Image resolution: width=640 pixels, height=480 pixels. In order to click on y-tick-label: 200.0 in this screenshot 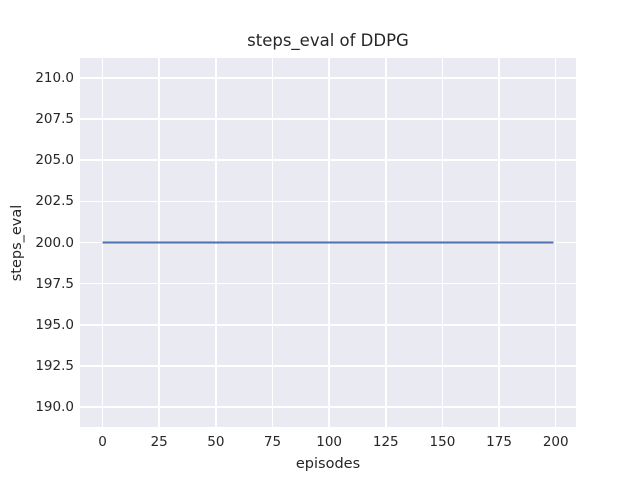, I will do `click(54, 242)`.